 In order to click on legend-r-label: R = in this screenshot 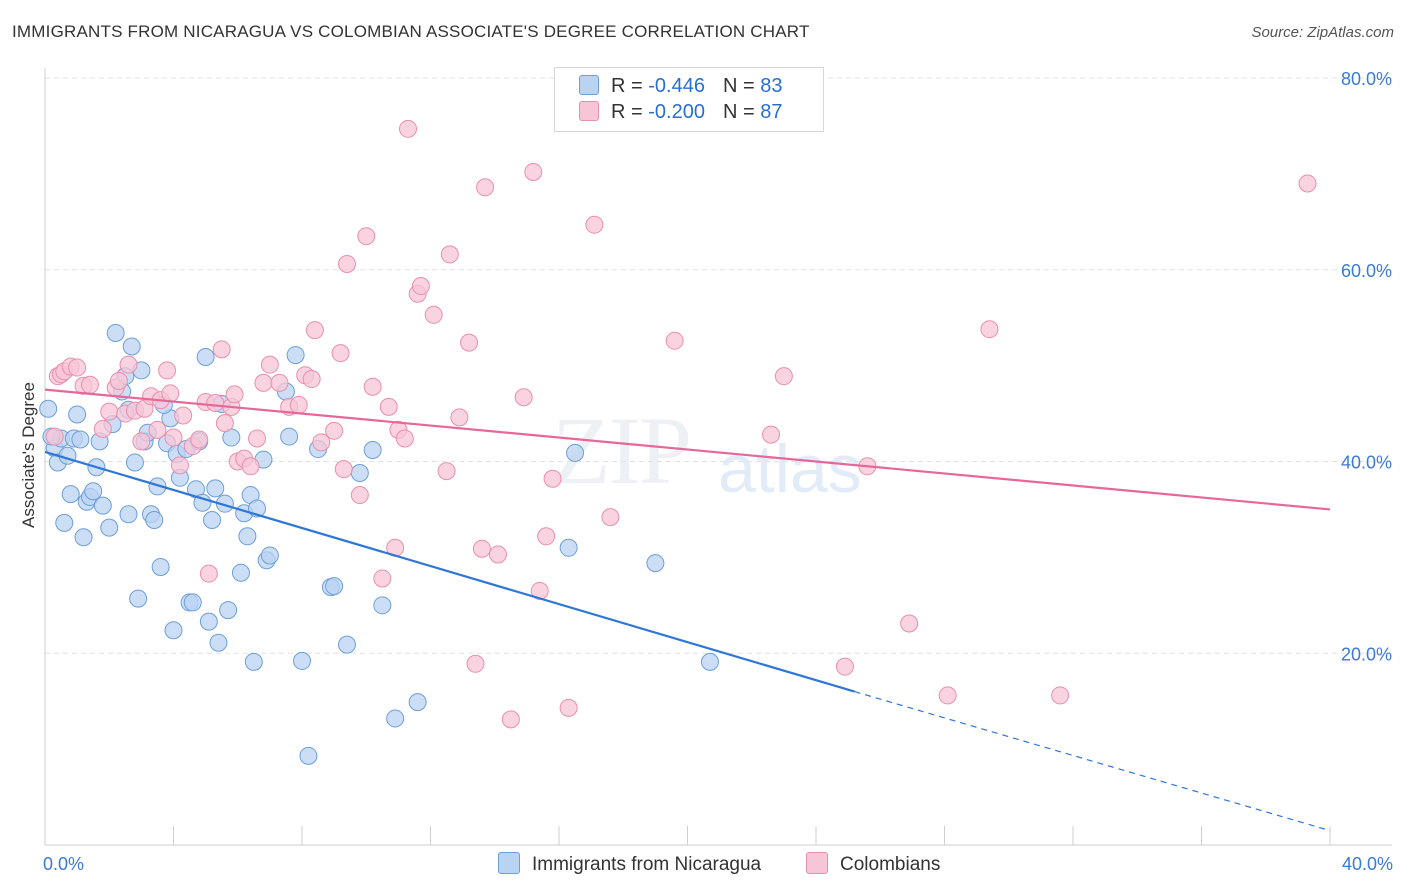, I will do `click(627, 112)`.